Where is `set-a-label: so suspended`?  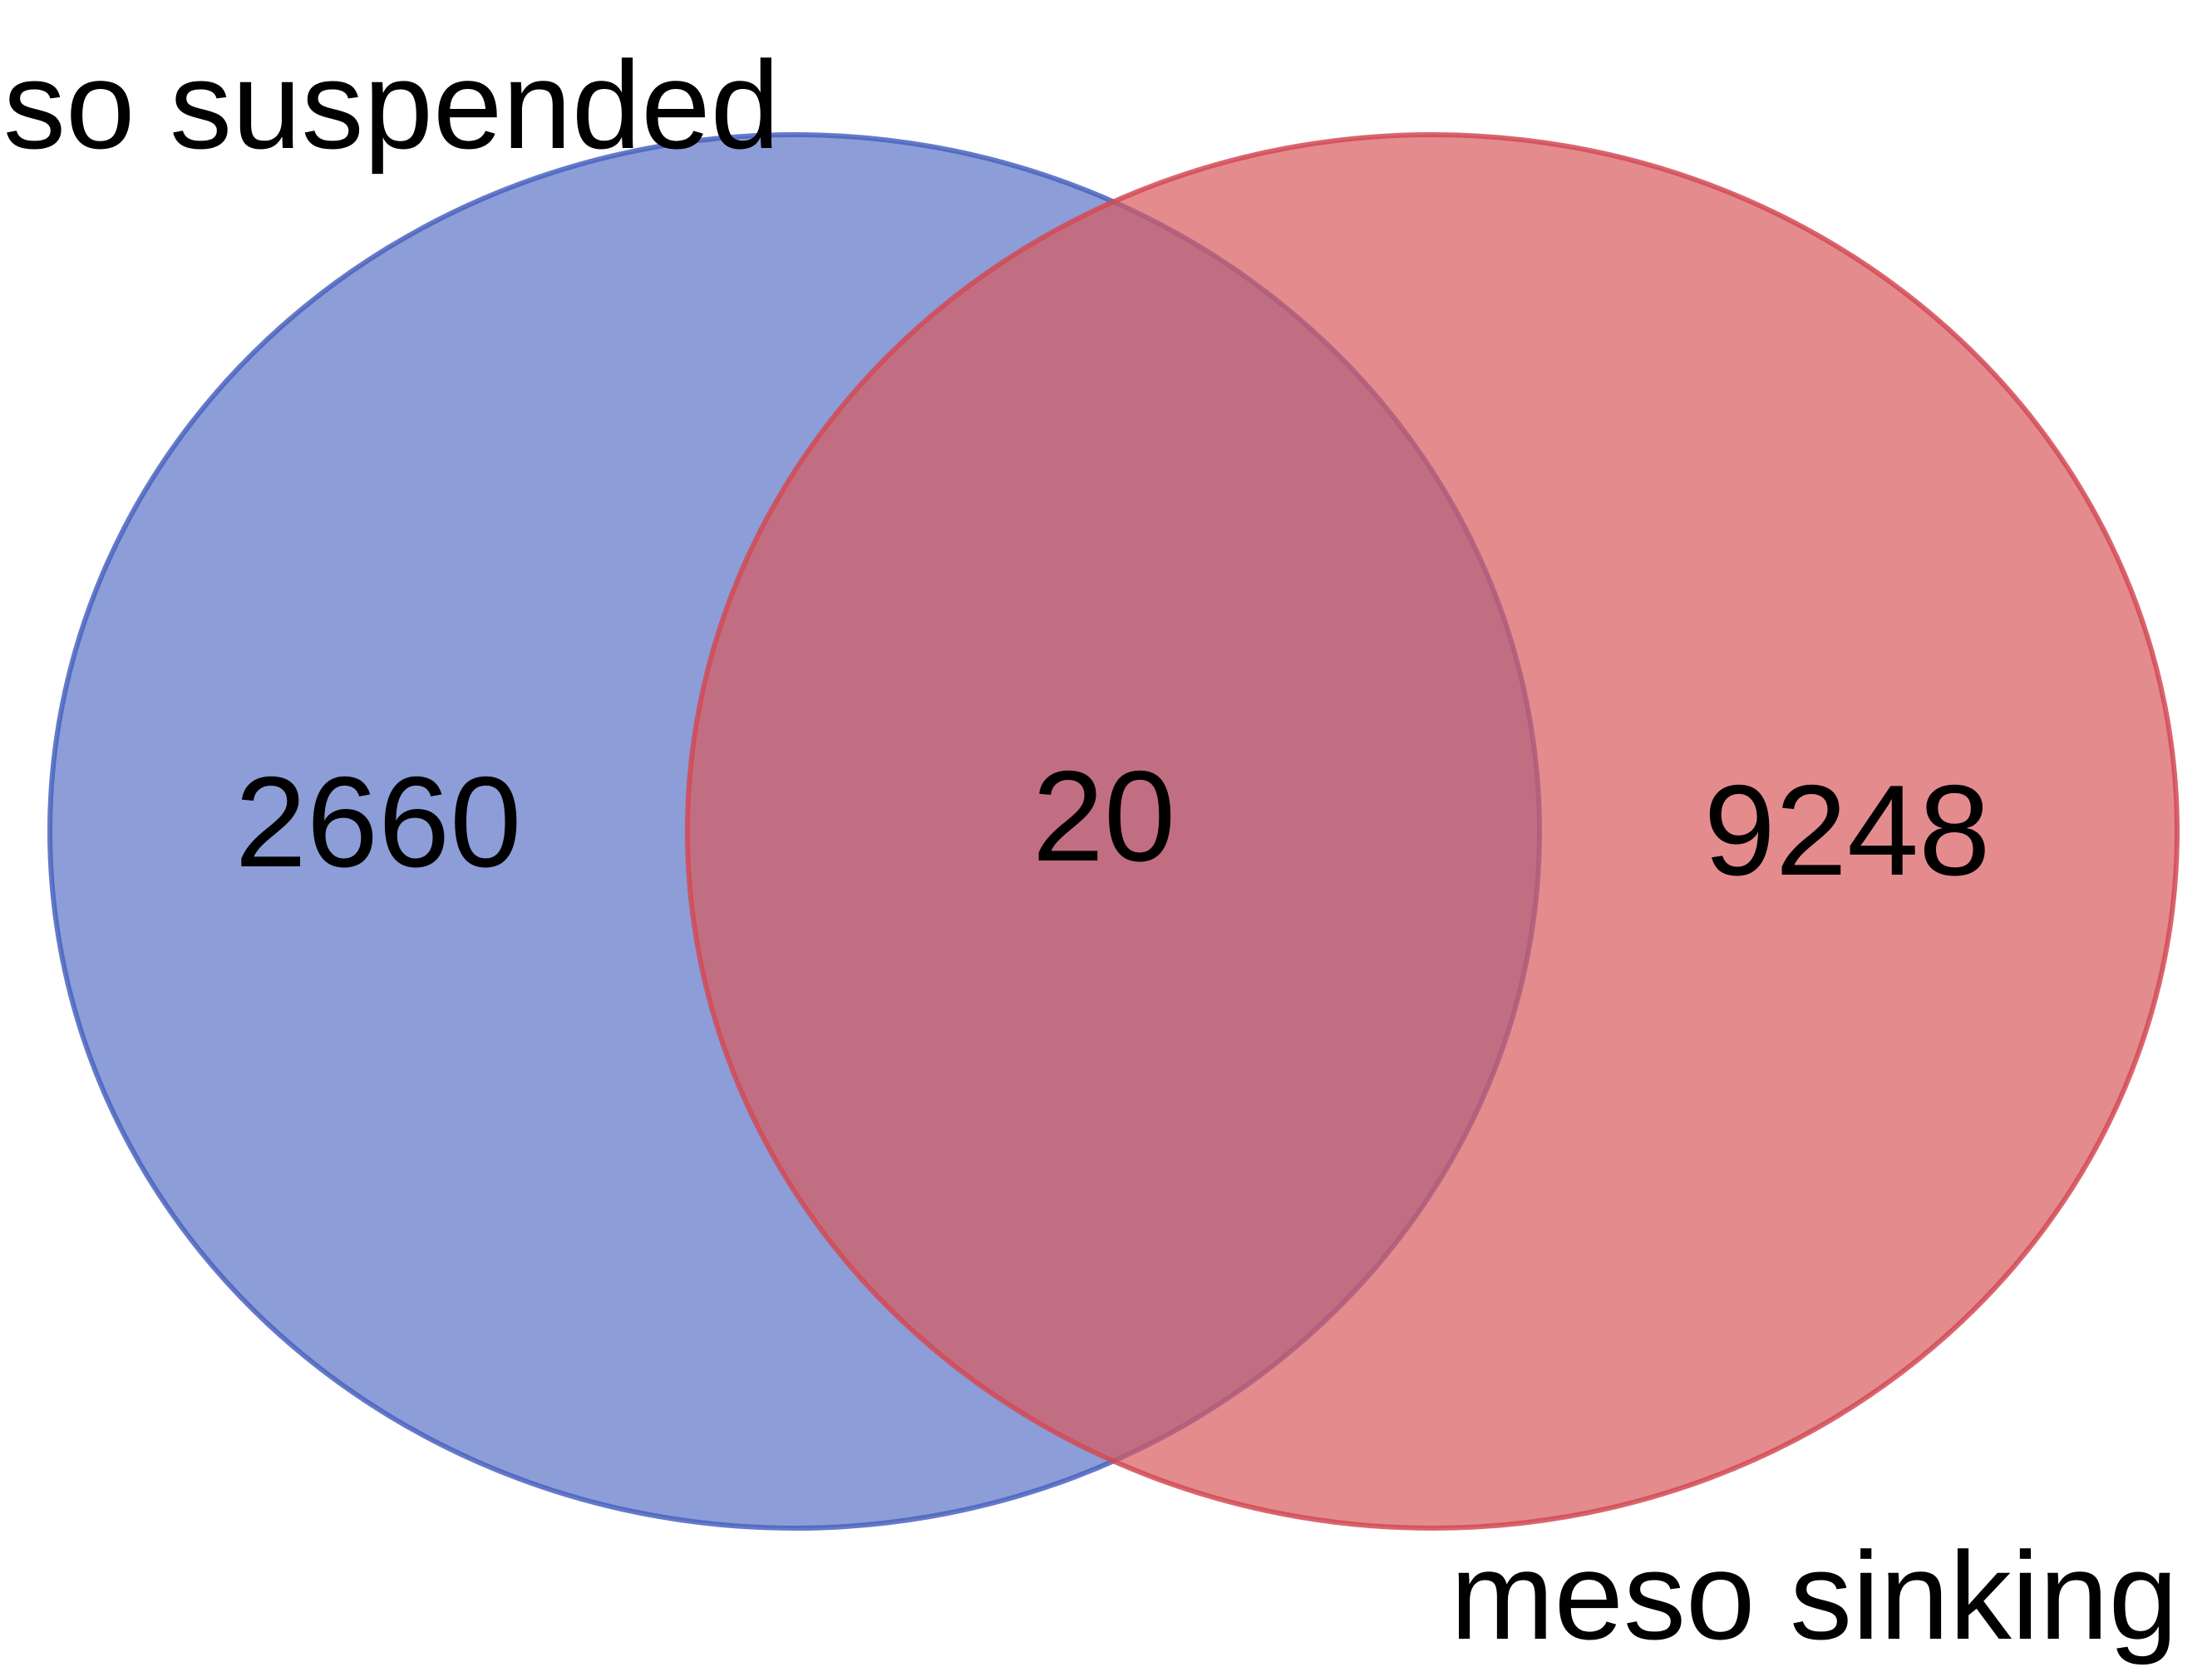 set-a-label: so suspended is located at coordinates (391, 105).